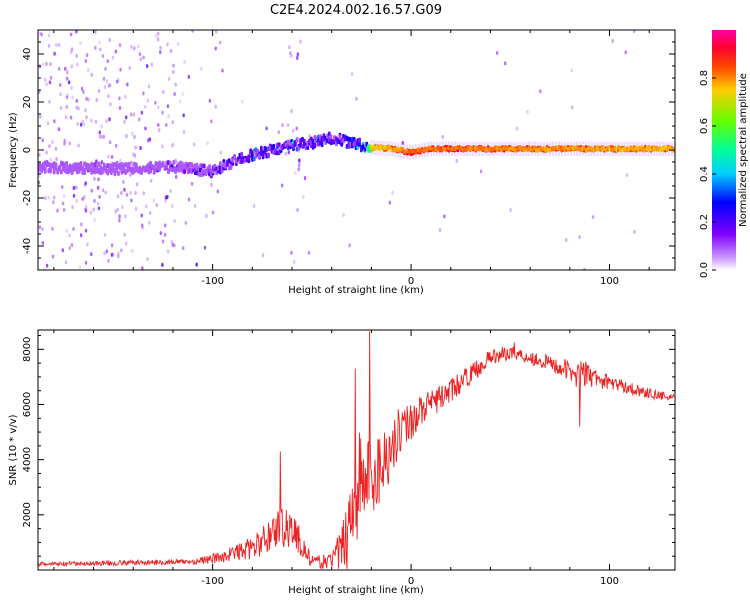 This screenshot has height=600, width=750. Describe the element at coordinates (609, 281) in the screenshot. I see `spectrogram-xtick-label: 100` at that location.